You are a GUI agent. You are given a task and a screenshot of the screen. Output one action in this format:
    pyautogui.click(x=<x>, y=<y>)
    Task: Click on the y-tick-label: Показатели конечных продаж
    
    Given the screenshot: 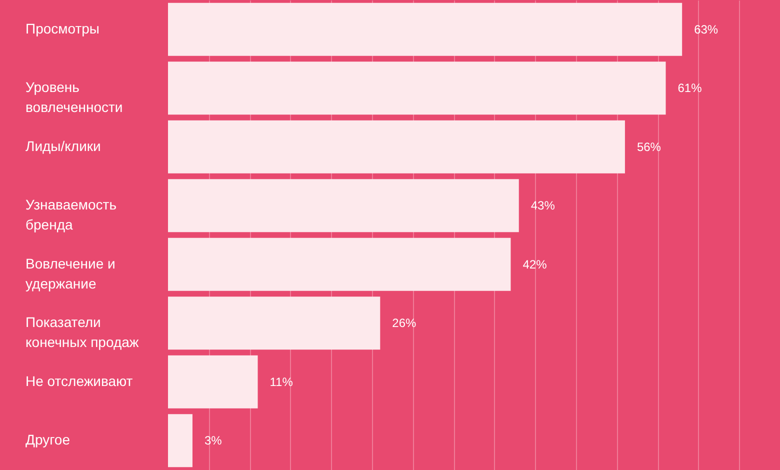 What is the action you would take?
    pyautogui.click(x=83, y=332)
    